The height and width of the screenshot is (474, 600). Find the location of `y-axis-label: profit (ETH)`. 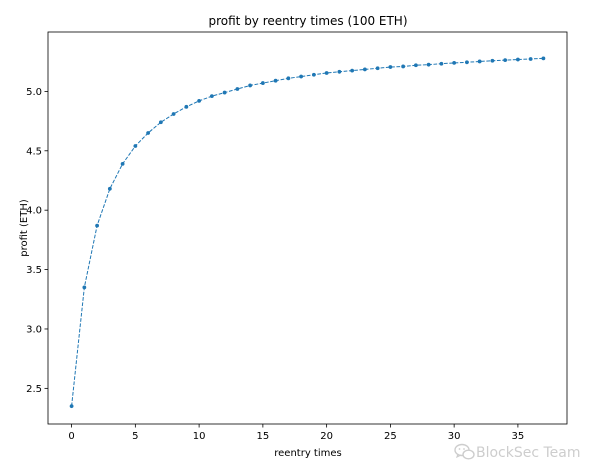

y-axis-label: profit (ETH) is located at coordinates (24, 228).